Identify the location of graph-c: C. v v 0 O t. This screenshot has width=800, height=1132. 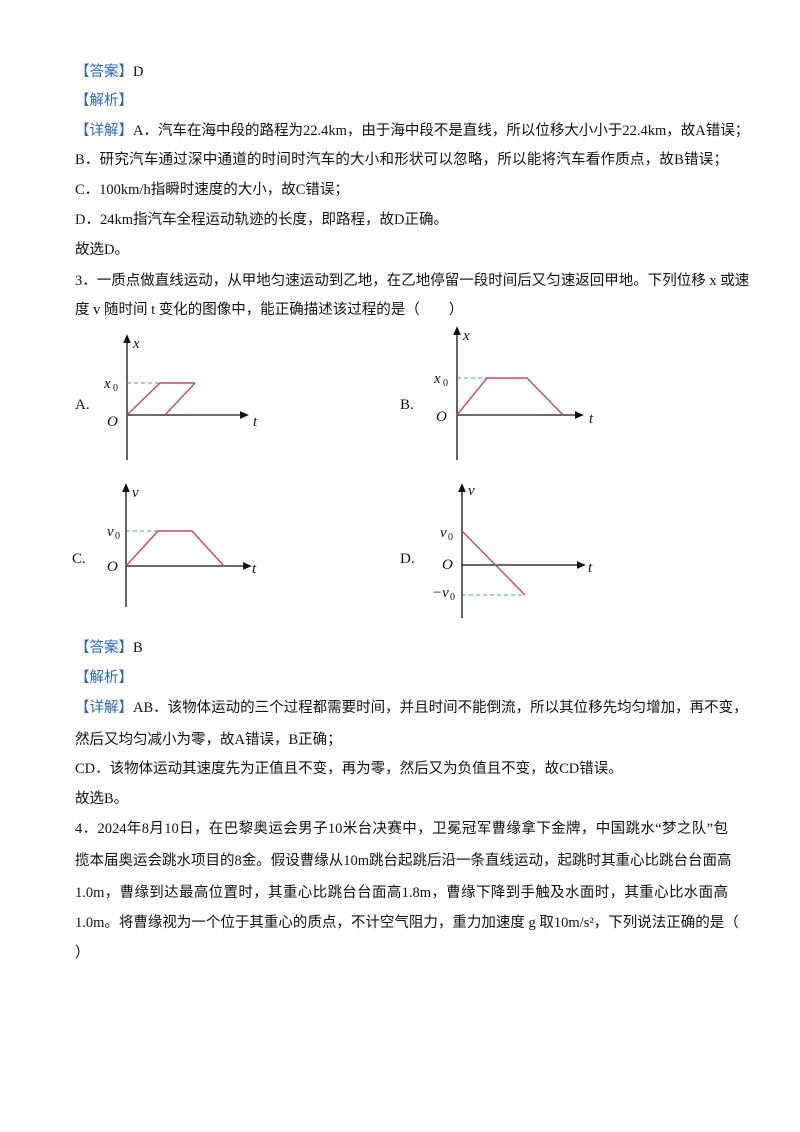
(164, 545).